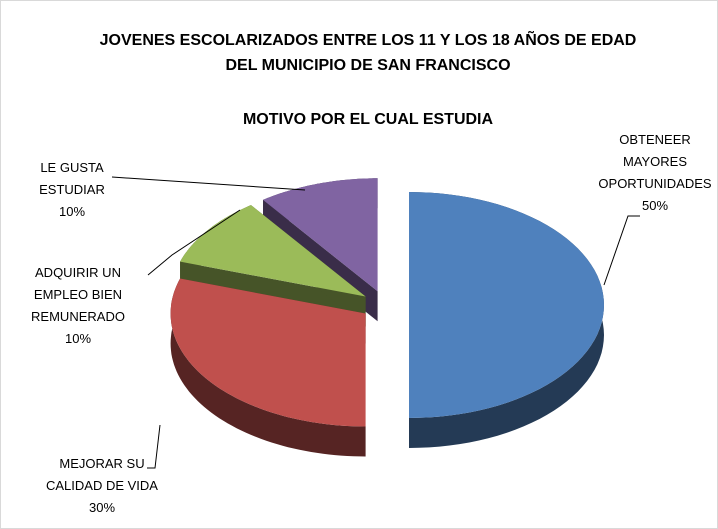 The image size is (718, 529). Describe the element at coordinates (72, 178) in the screenshot. I see `category-label: LE GUSTA ESTUDIAR` at that location.